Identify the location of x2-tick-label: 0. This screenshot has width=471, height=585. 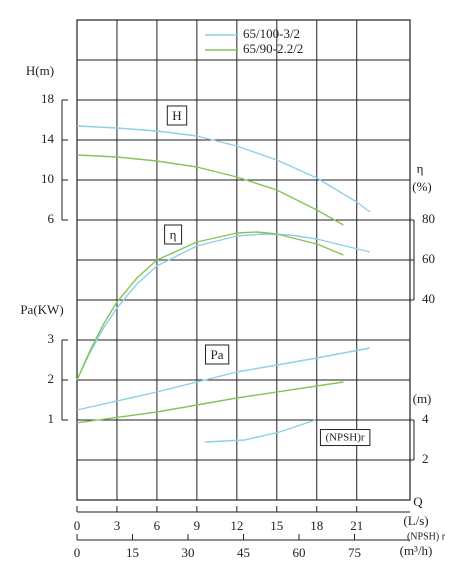
(77, 552).